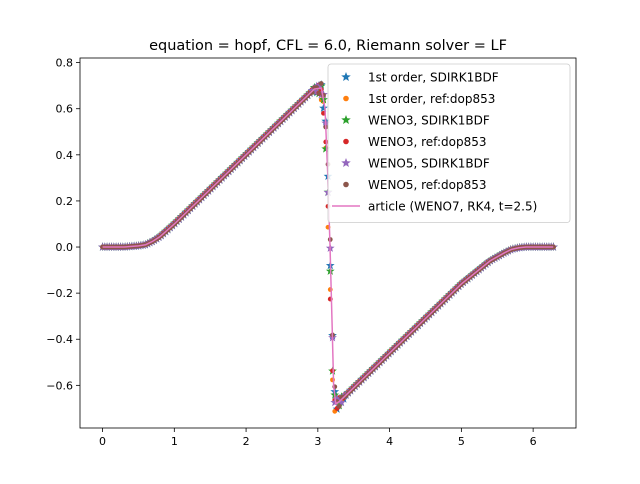 This screenshot has height=484, width=640. Describe the element at coordinates (59, 293) in the screenshot. I see `y-tick-label: −0.2` at that location.